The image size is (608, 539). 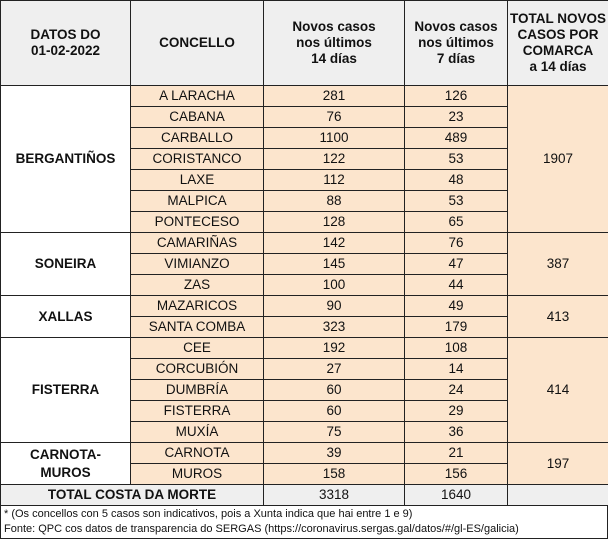 I want to click on comarca-total: 1907, so click(x=558, y=159).